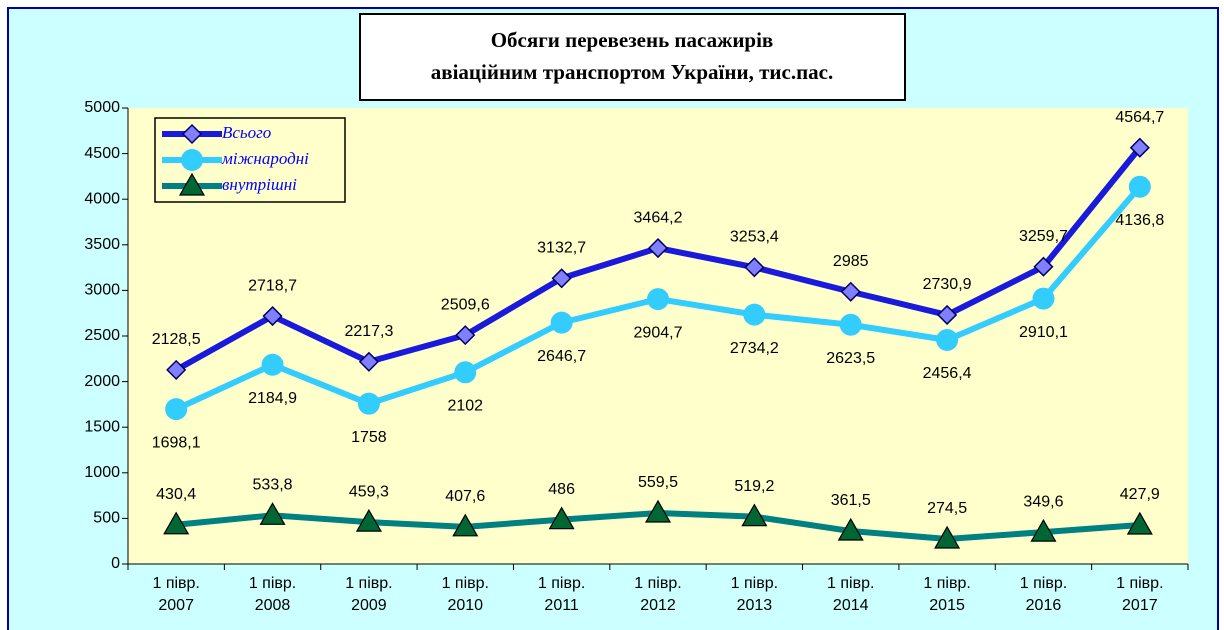 The height and width of the screenshot is (630, 1224). What do you see at coordinates (272, 594) in the screenshot?
I see `x-tick-label: 1 півр. 2008` at bounding box center [272, 594].